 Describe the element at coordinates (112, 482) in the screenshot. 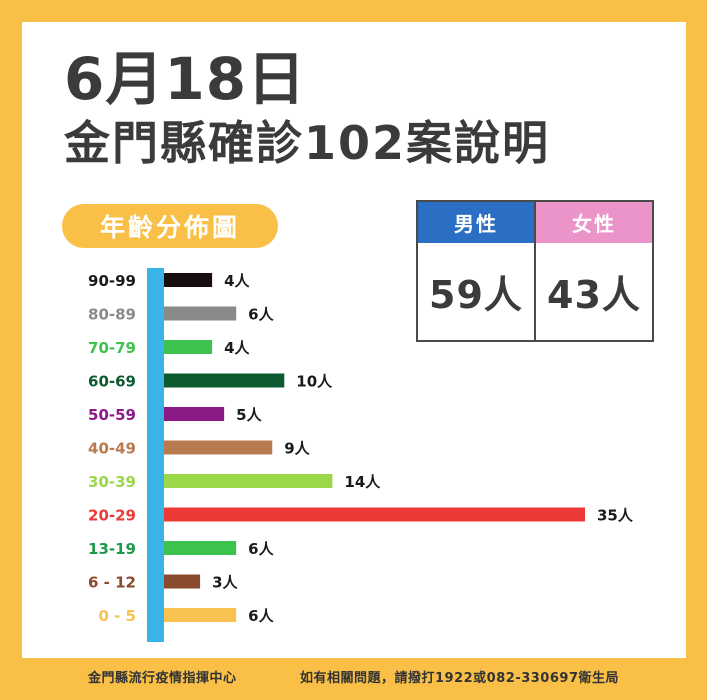

I see `category-label: 30-39` at that location.